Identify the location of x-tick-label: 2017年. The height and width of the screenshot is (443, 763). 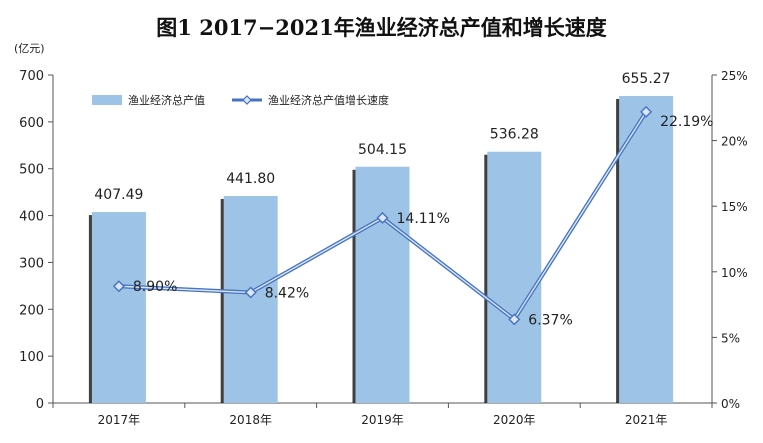
(119, 420).